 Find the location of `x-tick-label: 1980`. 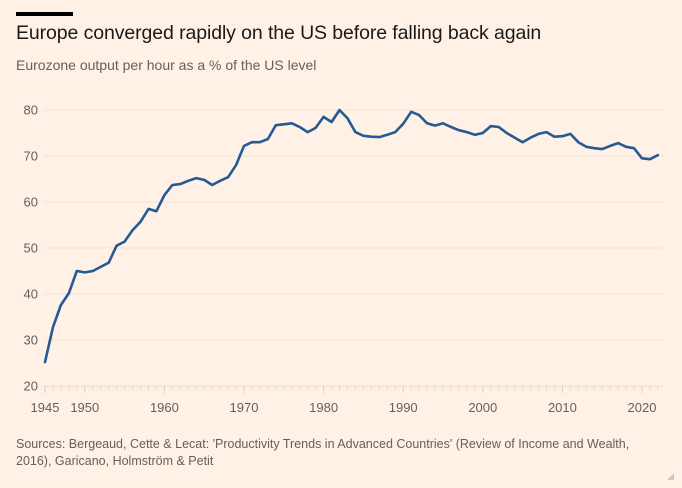

x-tick-label: 1980 is located at coordinates (323, 407).